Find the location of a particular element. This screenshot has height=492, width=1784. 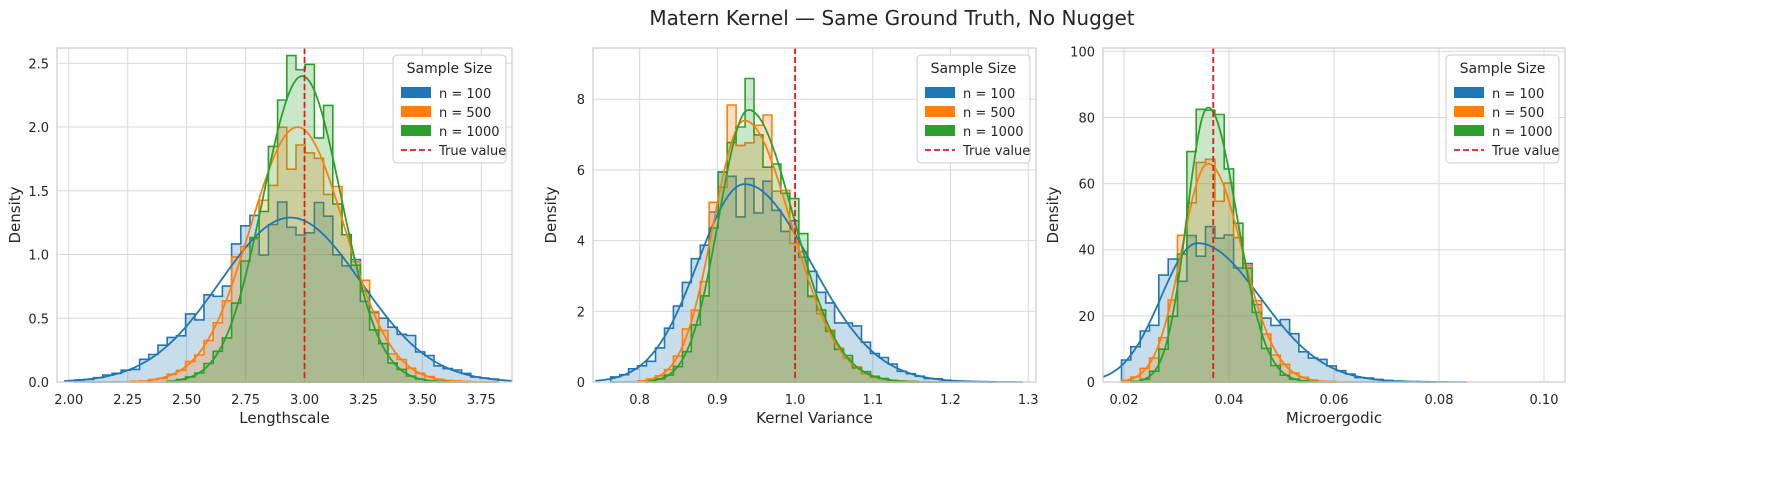

x-tick-label: 0.06 is located at coordinates (1334, 400).